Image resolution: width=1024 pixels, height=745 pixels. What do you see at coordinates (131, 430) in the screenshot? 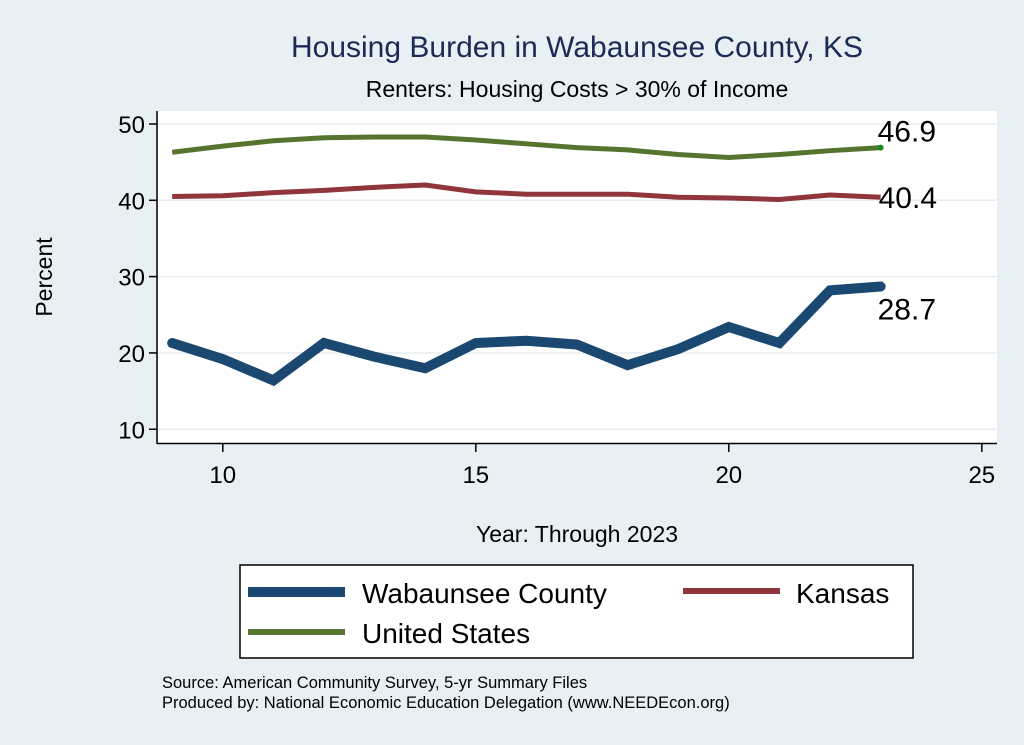
I see `y-tick-label: 10` at bounding box center [131, 430].